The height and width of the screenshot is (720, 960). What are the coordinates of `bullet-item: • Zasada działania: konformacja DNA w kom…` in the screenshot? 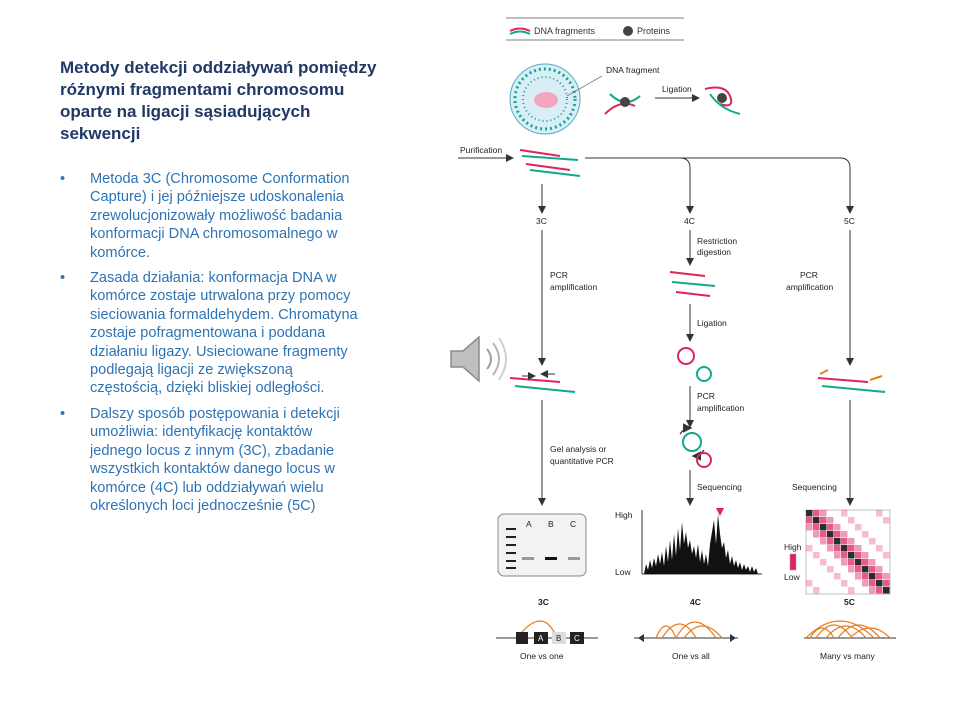 It's located at (212, 333).